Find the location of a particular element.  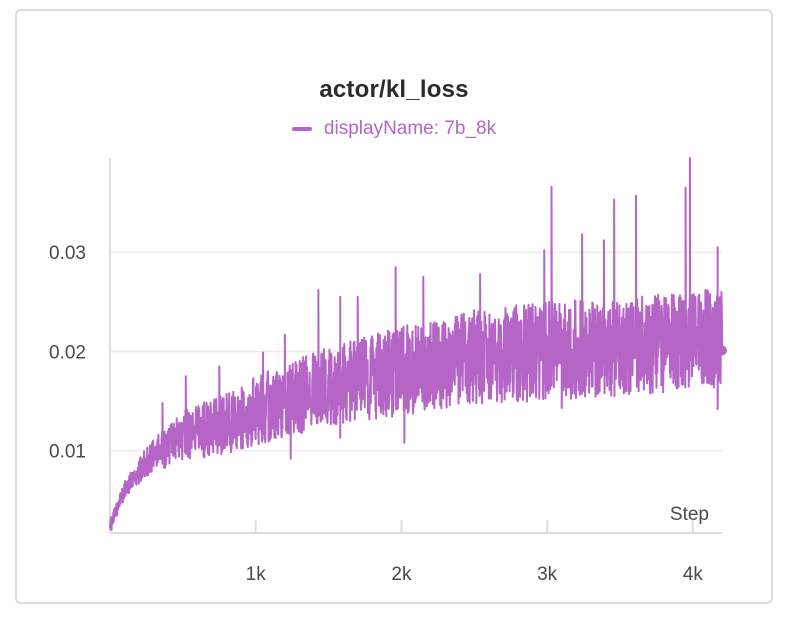

last-value-point is located at coordinates (722, 350).